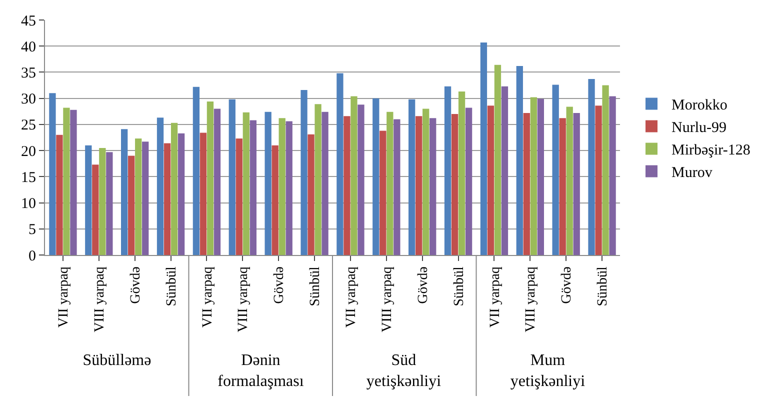 The width and height of the screenshot is (767, 405). I want to click on y-tick-label: 20, so click(28, 152).